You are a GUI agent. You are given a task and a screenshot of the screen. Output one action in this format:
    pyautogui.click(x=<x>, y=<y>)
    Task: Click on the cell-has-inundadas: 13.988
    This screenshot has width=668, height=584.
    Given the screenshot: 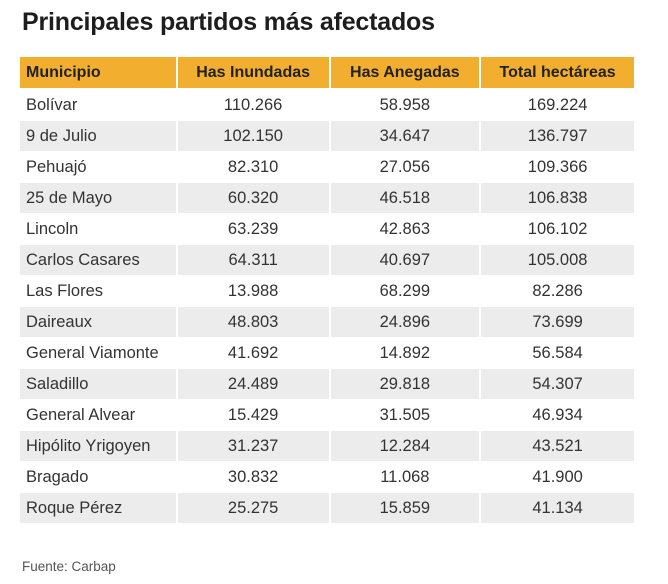 What is the action you would take?
    pyautogui.click(x=253, y=291)
    